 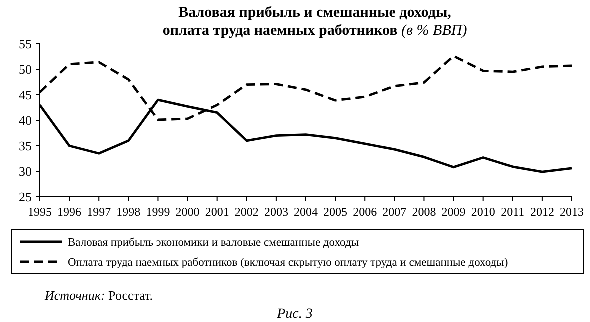 I want to click on x-tick-label: 2005, so click(x=336, y=212).